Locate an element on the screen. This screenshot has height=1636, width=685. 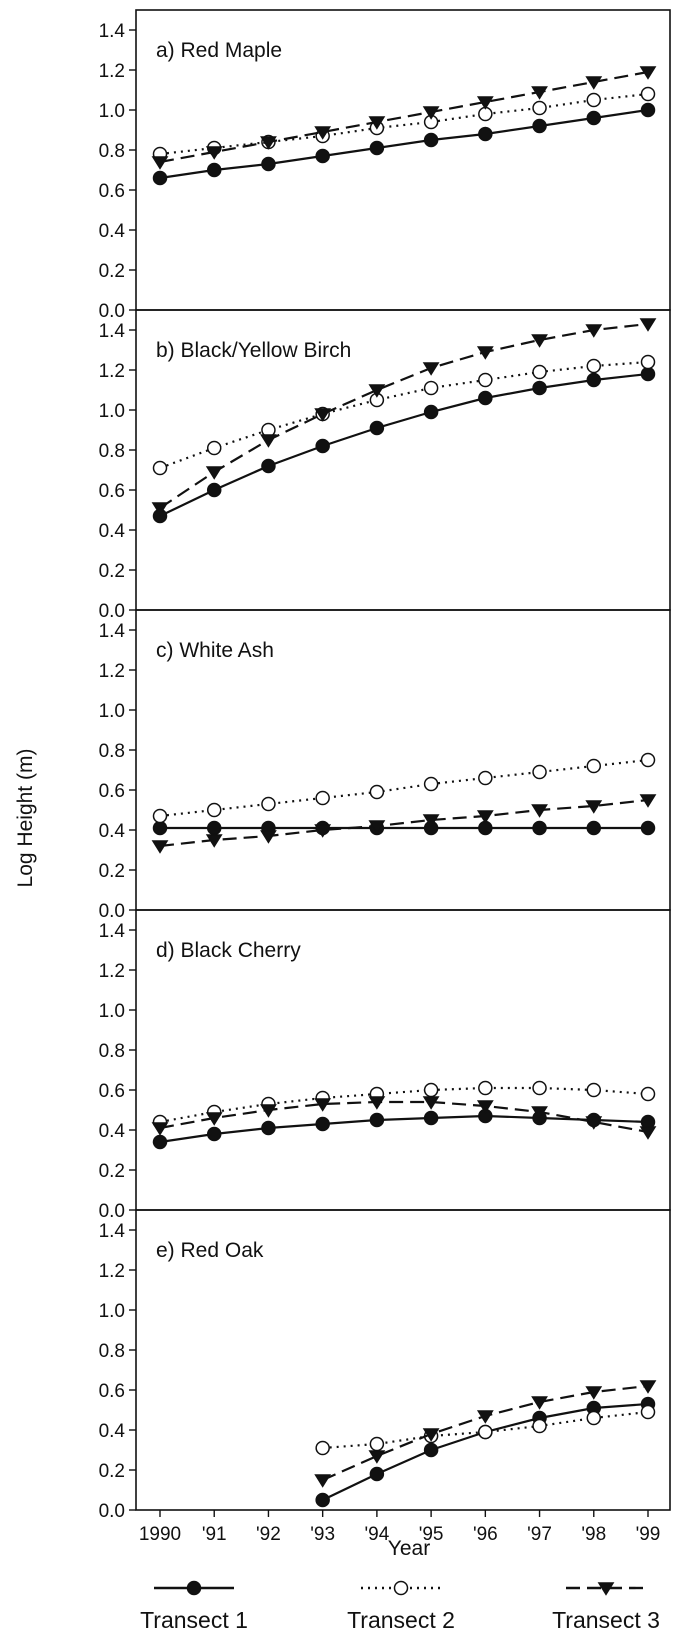
x-axis-ticks: 1990 '91 '92 '93 '94 '95 '96 '97 '98 '99 is located at coordinates (400, 1527).